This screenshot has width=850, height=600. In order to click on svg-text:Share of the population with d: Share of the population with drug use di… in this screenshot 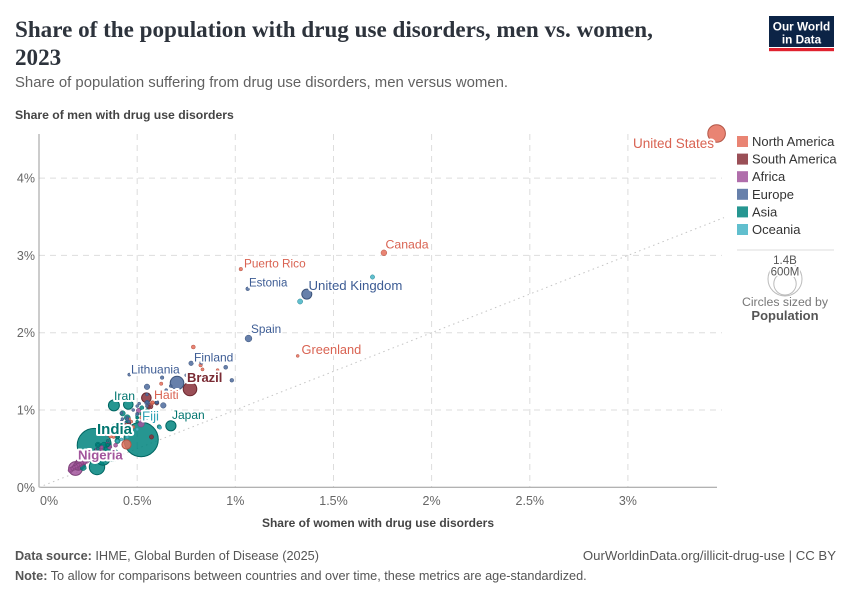, I will do `click(334, 29)`.